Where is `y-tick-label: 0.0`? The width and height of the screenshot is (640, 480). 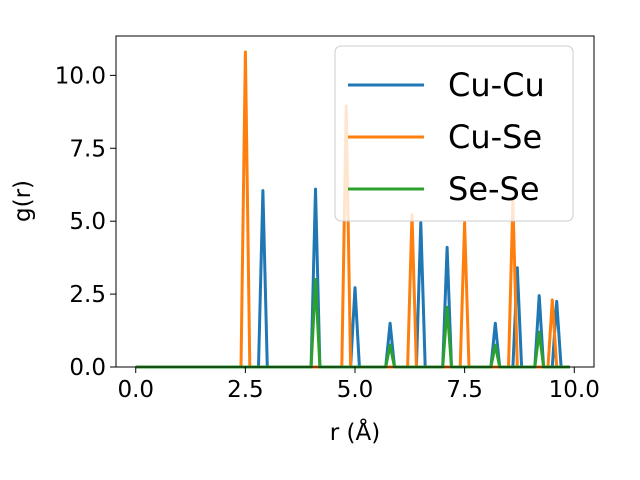
y-tick-label: 0.0 is located at coordinates (87, 368).